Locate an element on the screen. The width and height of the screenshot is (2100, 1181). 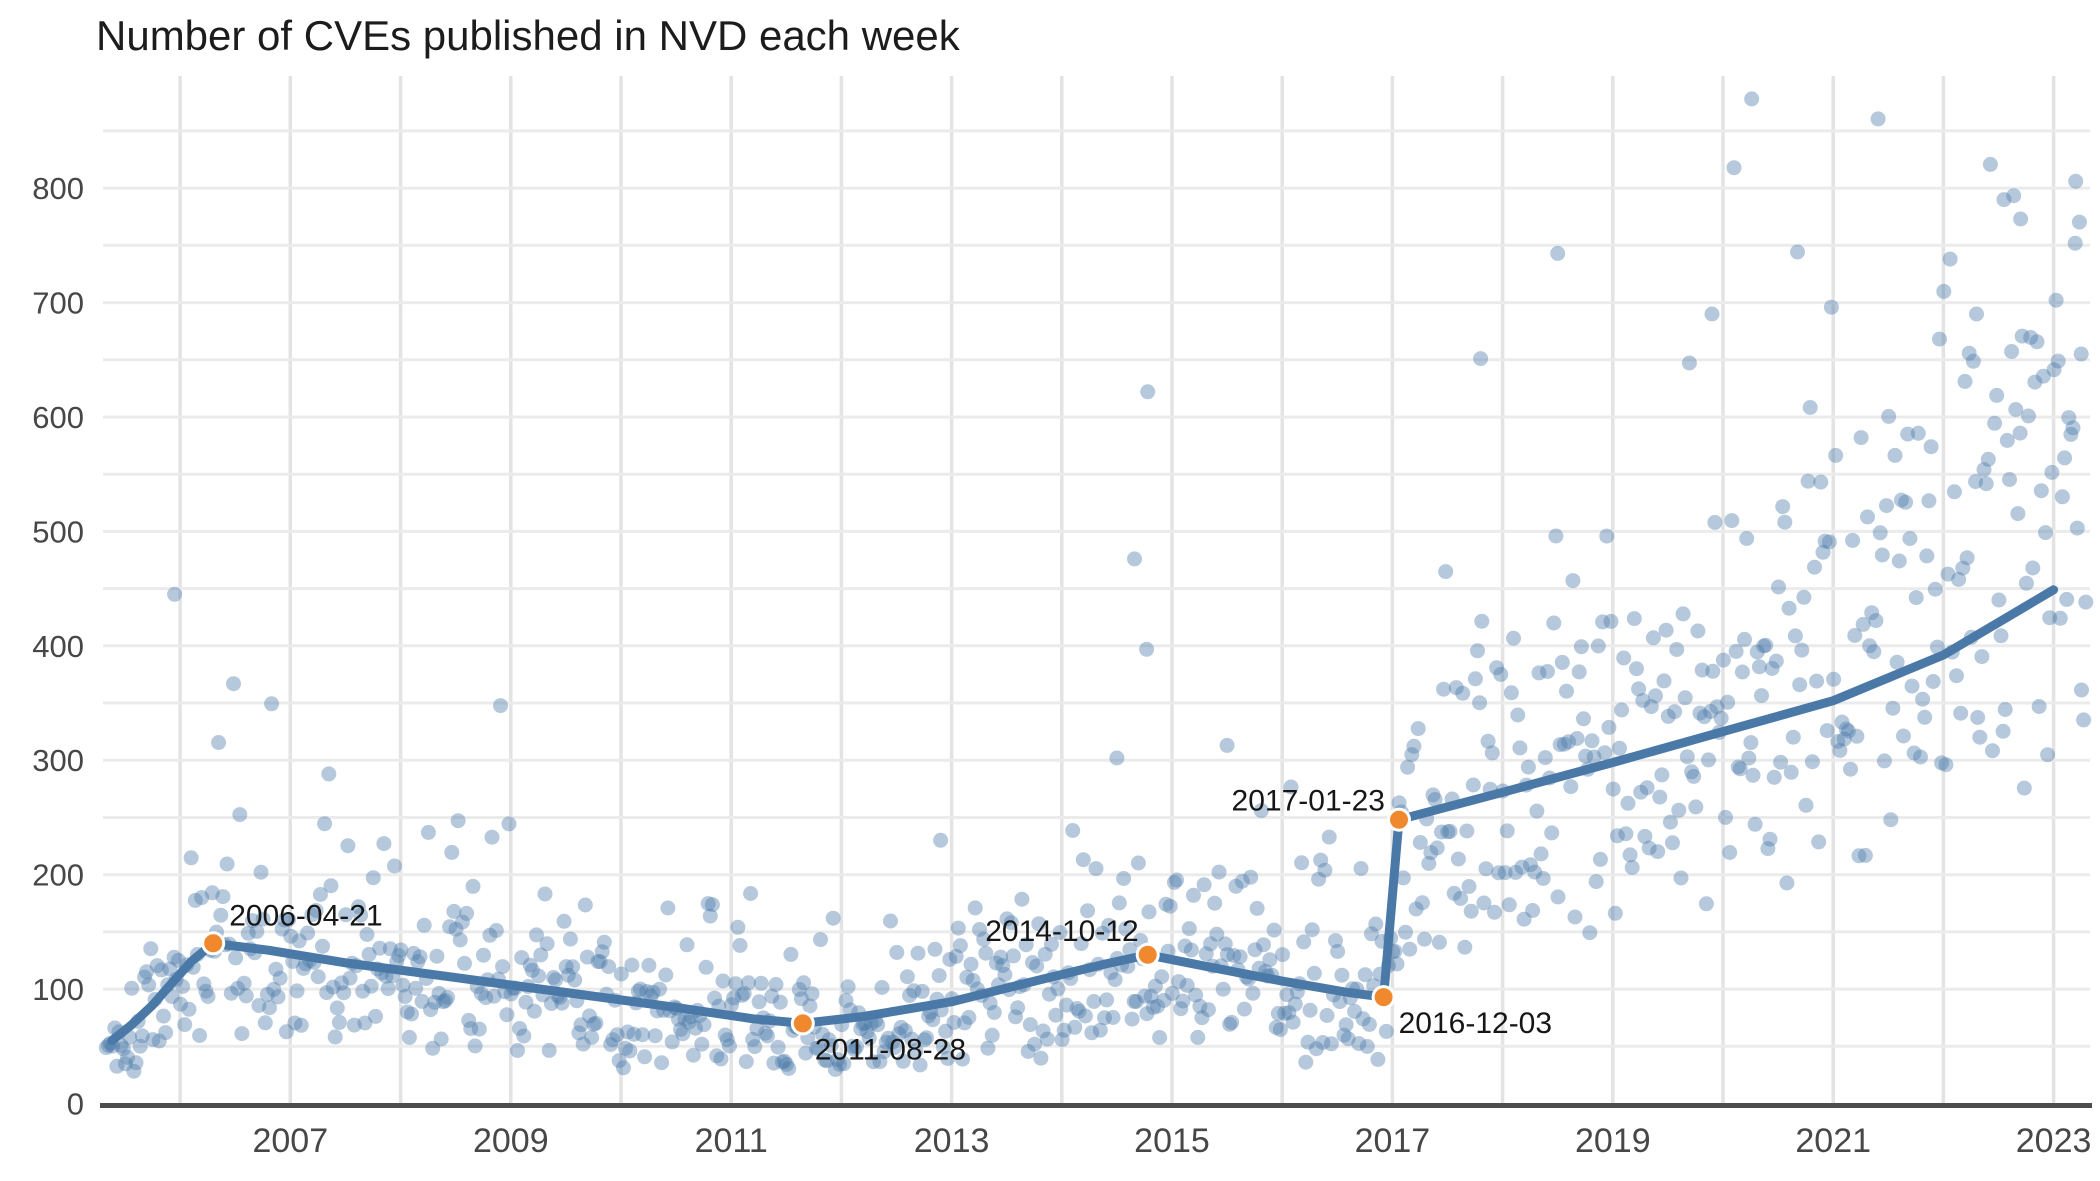
annotation-label: 2016-12-03 is located at coordinates (1475, 1023).